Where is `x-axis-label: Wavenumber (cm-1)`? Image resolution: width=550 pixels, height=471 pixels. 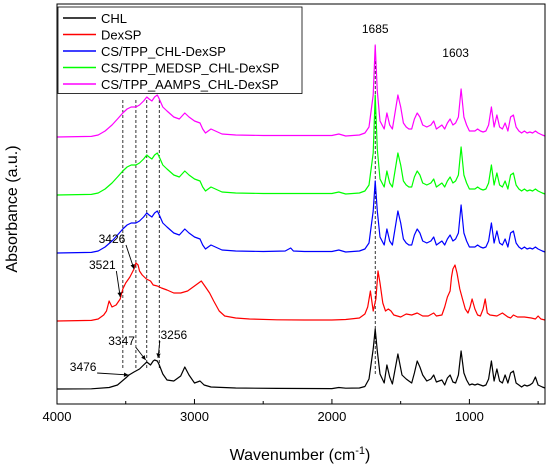
x-axis-label: Wavenumber (cm-1) is located at coordinates (300, 454).